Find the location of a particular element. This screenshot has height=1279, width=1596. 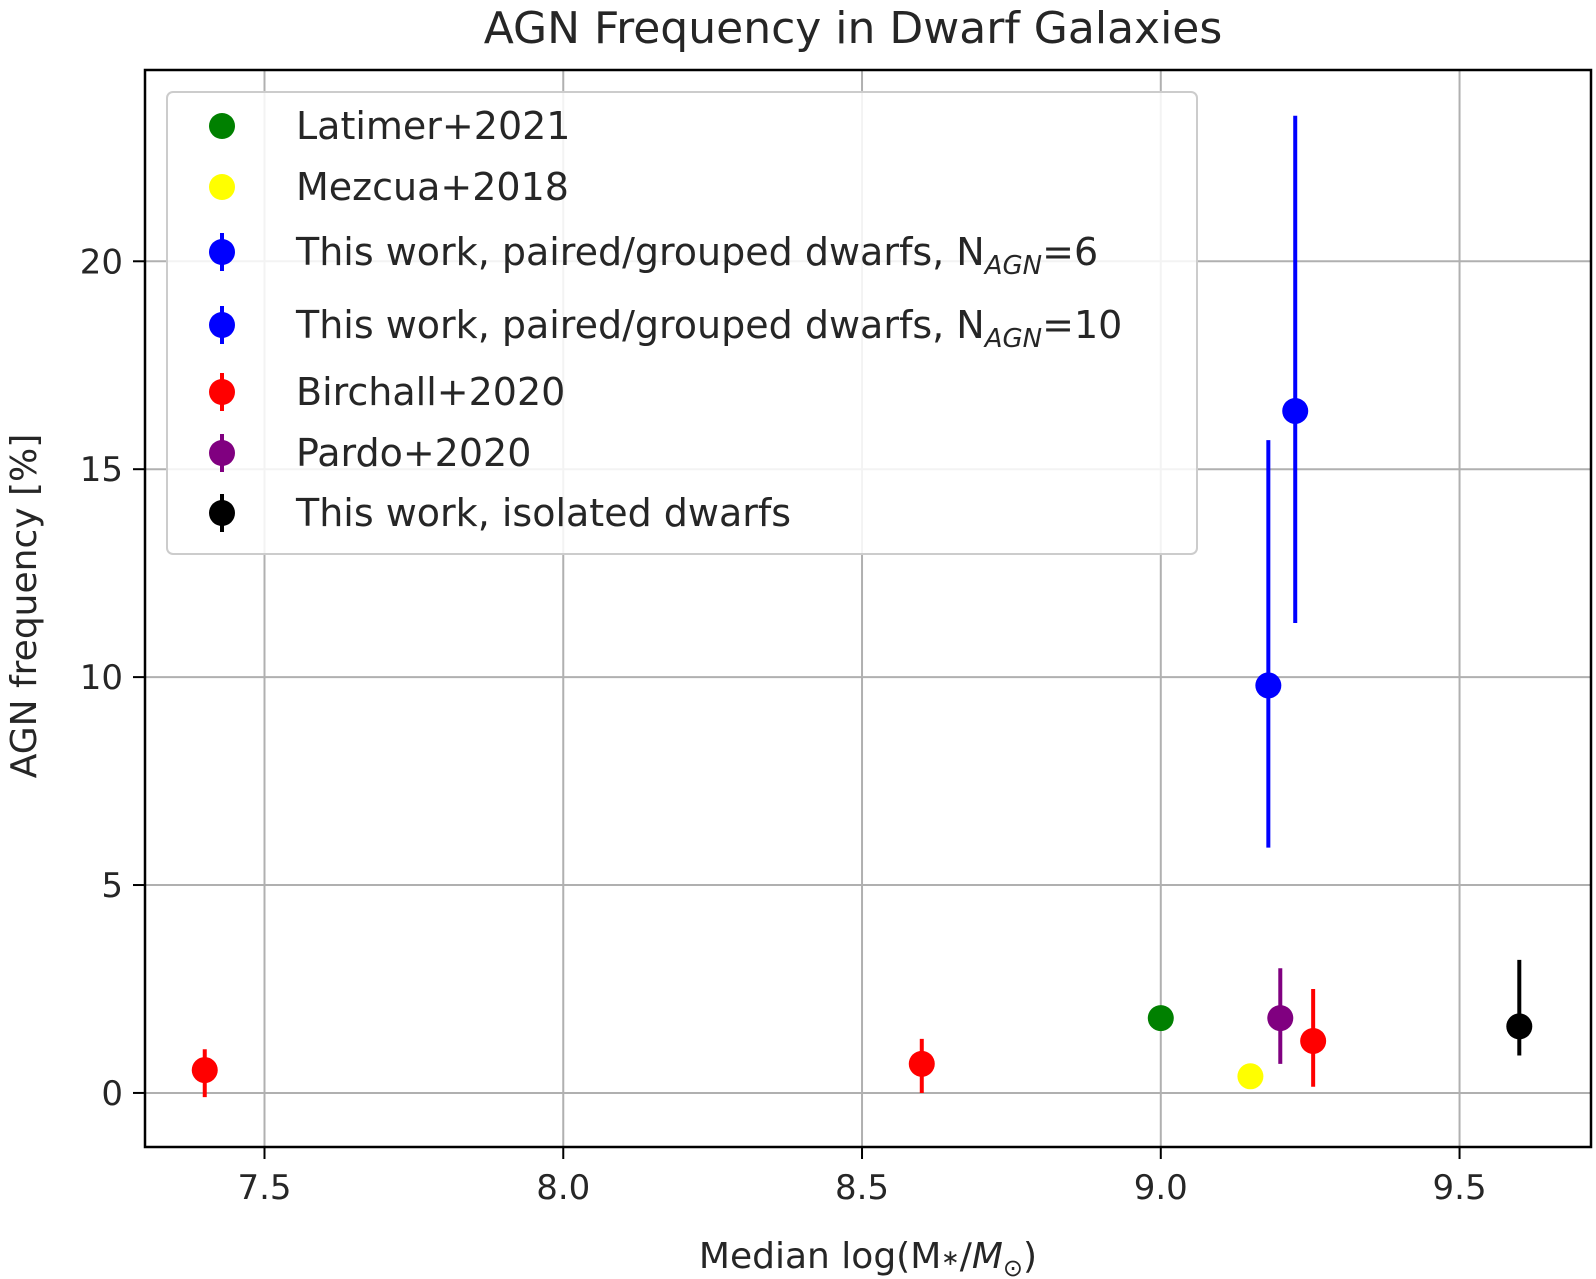

legend-label: Pardo+2020 is located at coordinates (413, 453).